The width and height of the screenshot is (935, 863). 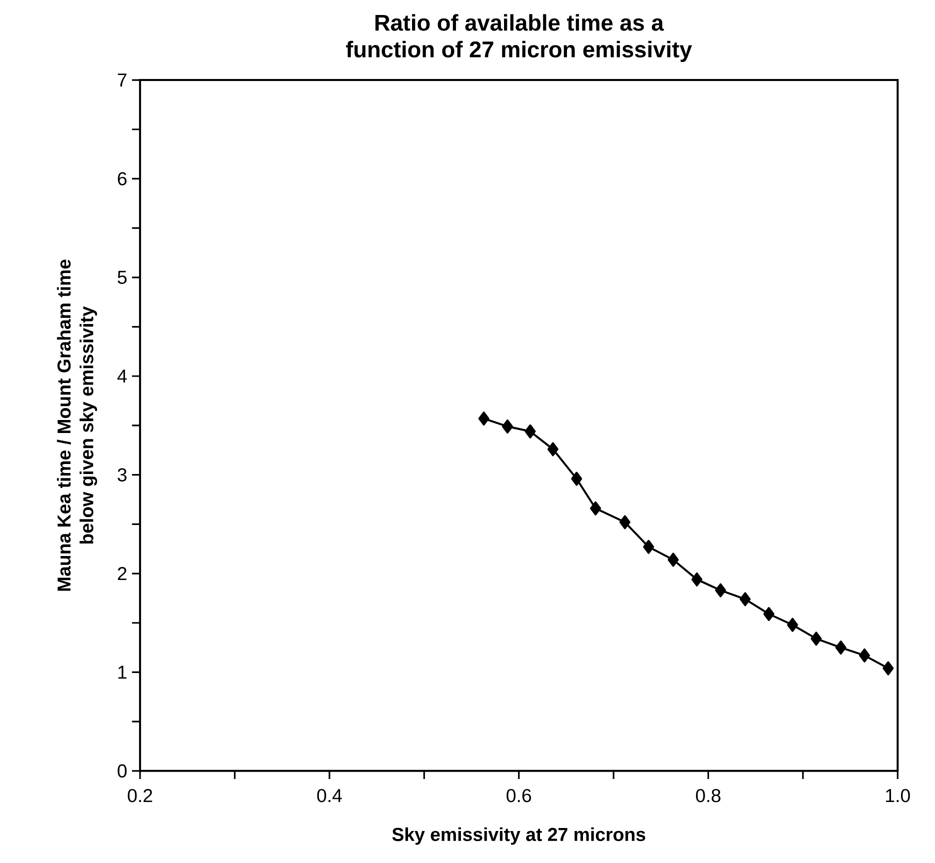 I want to click on y-tick-label: 6, so click(x=122, y=179).